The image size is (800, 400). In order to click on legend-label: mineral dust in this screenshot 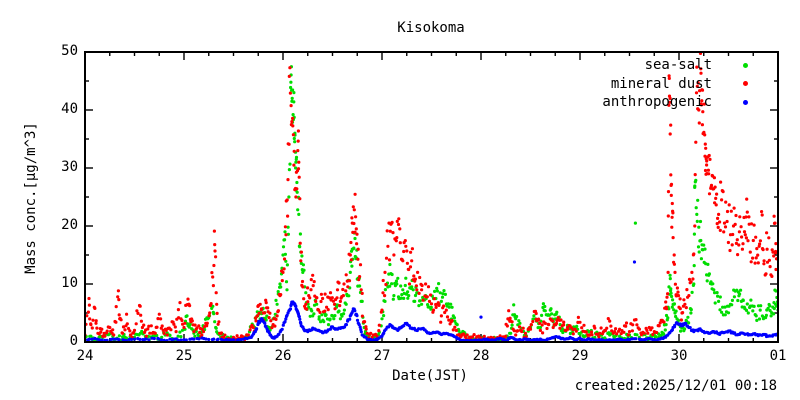, I will do `click(661, 83)`.